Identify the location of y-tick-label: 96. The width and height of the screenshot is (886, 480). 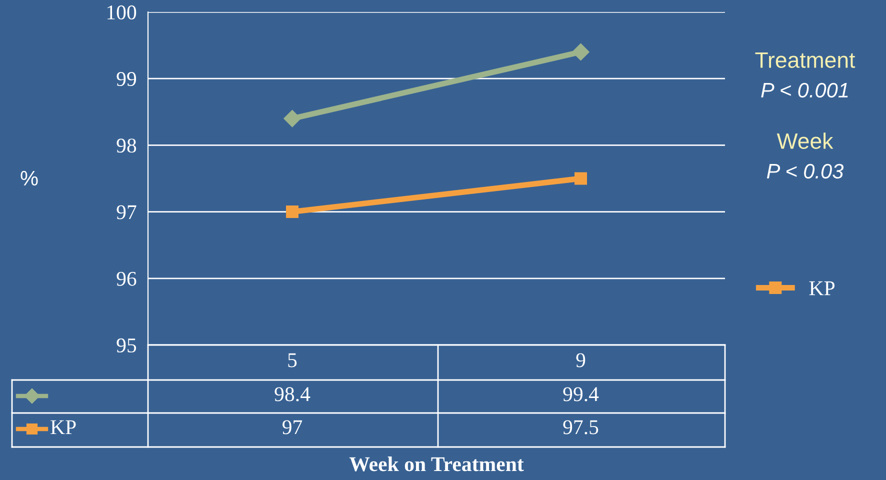
(126, 279).